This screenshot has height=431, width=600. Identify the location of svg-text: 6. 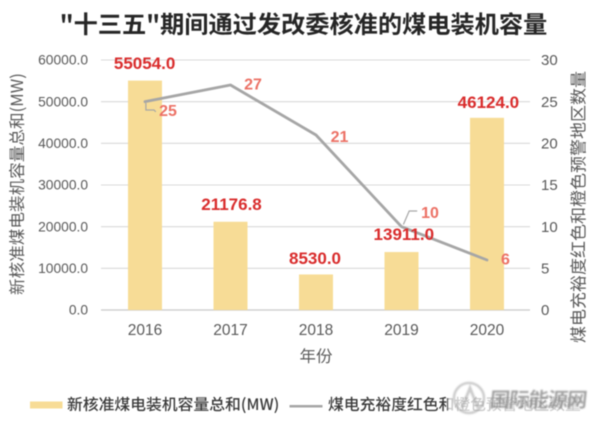
(505, 260).